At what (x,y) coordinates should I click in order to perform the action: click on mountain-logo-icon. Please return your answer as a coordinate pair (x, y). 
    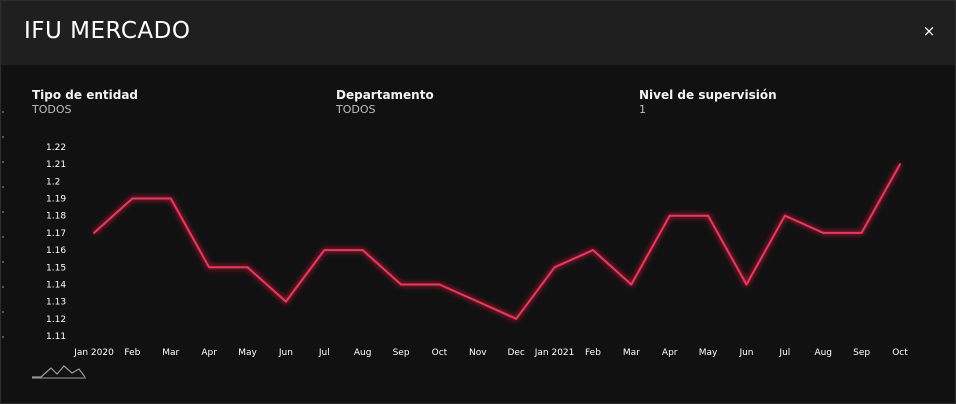
    Looking at the image, I should click on (59, 372).